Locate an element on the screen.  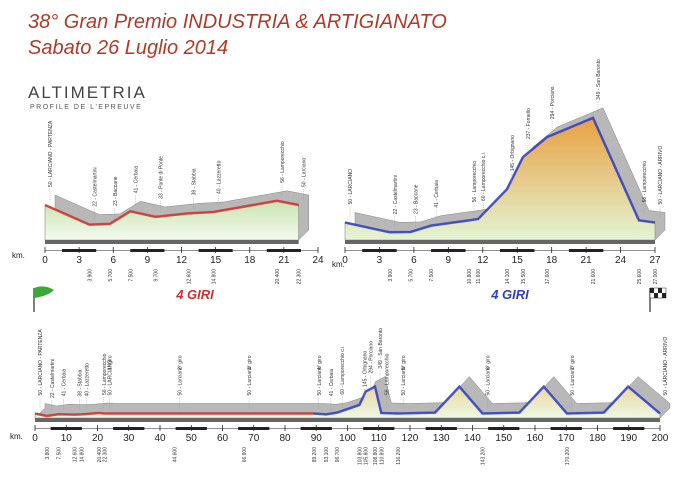
distance-label: 15.500 is located at coordinates (524, 277).